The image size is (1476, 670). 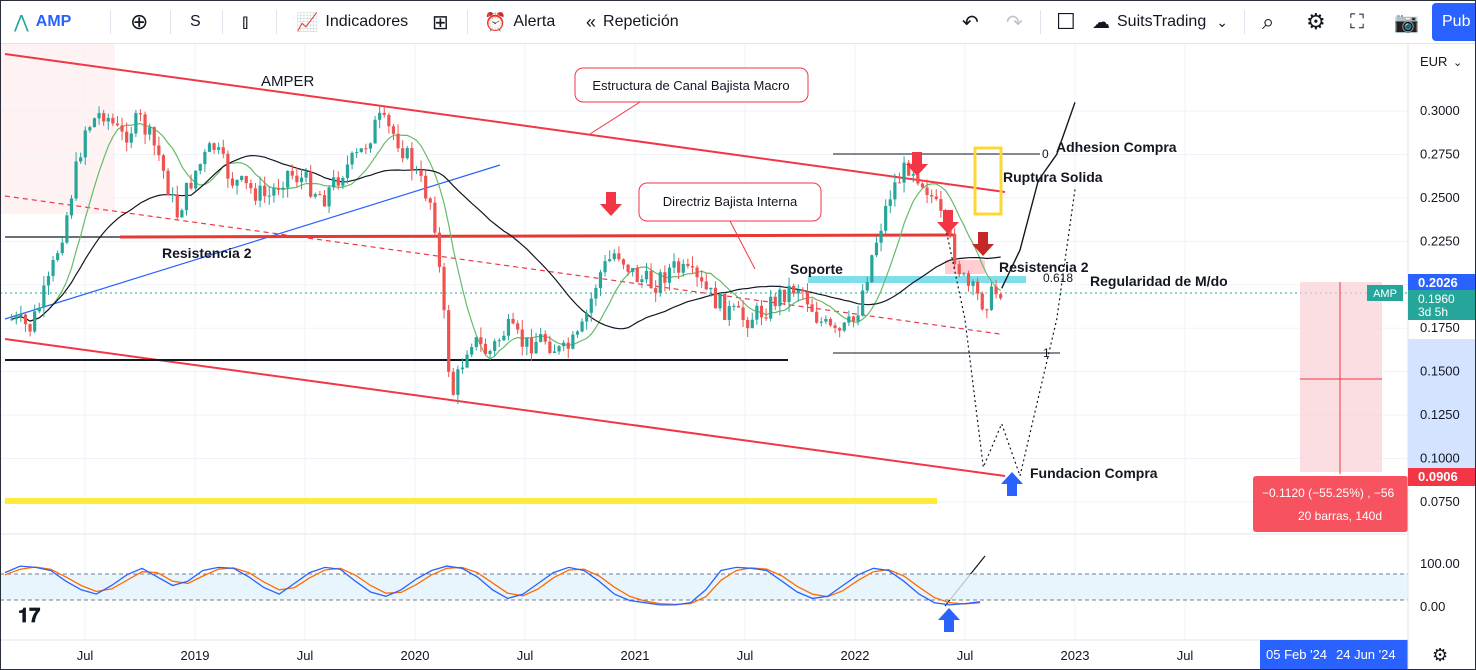 I want to click on redo-button: ↷, so click(x=1018, y=22).